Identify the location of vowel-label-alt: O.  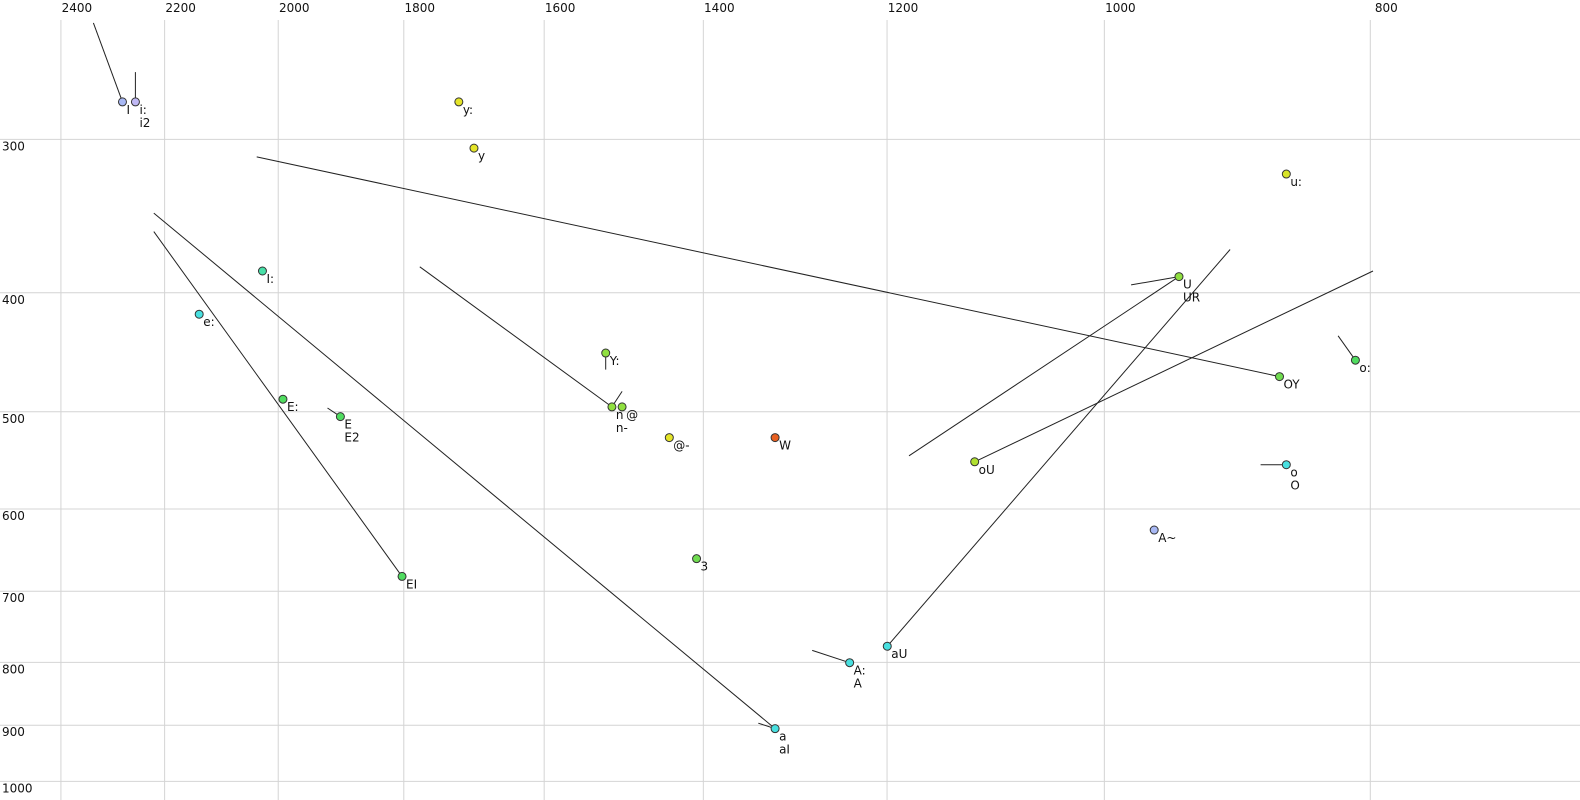
(1294, 486).